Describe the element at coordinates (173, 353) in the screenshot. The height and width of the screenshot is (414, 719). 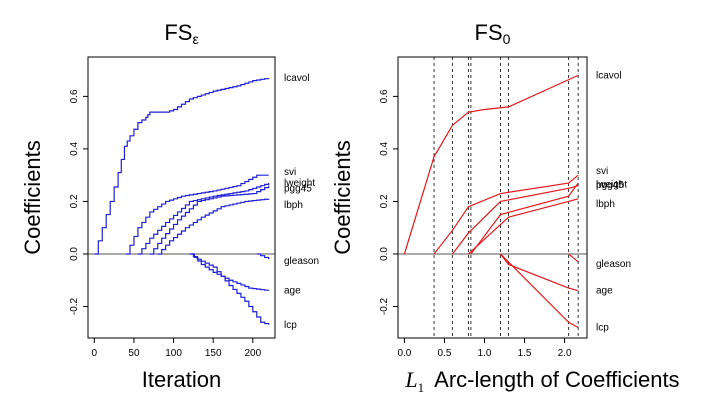
I see `x-tick-label: 100` at that location.